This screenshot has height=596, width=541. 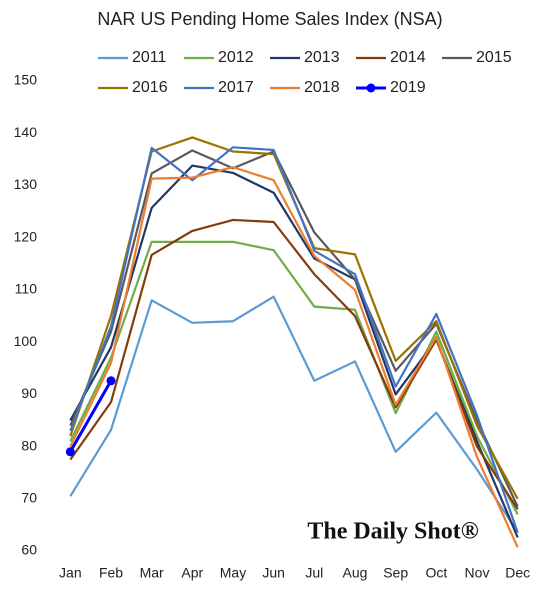 I want to click on y-tick-label: 90, so click(x=29, y=393).